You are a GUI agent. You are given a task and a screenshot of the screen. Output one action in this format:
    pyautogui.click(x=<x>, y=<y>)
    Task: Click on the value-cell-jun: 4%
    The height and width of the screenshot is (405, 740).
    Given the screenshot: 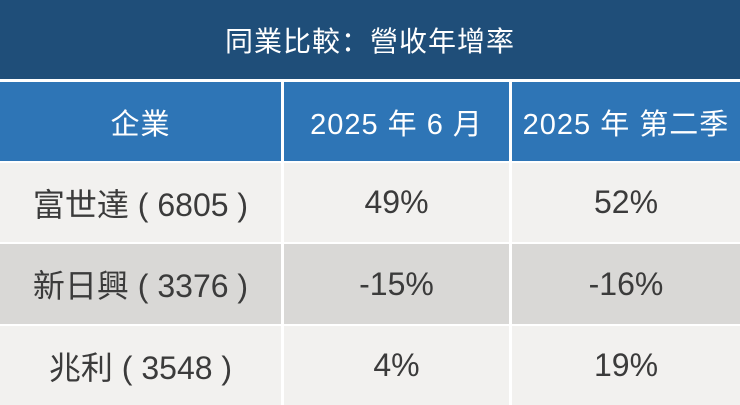 What is the action you would take?
    pyautogui.click(x=396, y=365)
    